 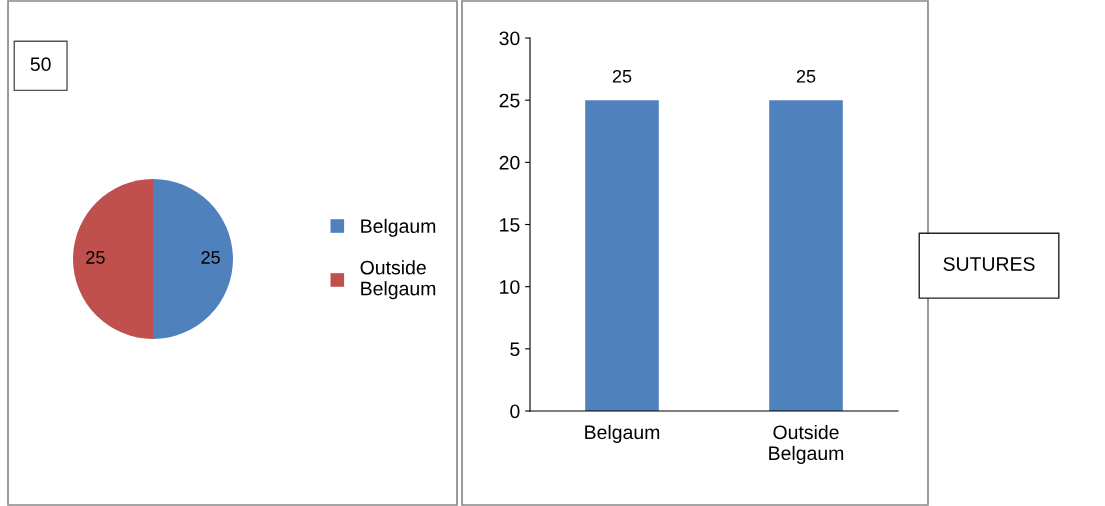 I want to click on y-tick-label: 5, so click(x=515, y=349).